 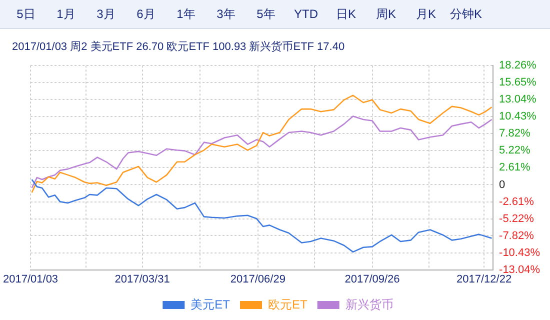 What do you see at coordinates (516, 202) in the screenshot?
I see `y-tick-label: -2.61%` at bounding box center [516, 202].